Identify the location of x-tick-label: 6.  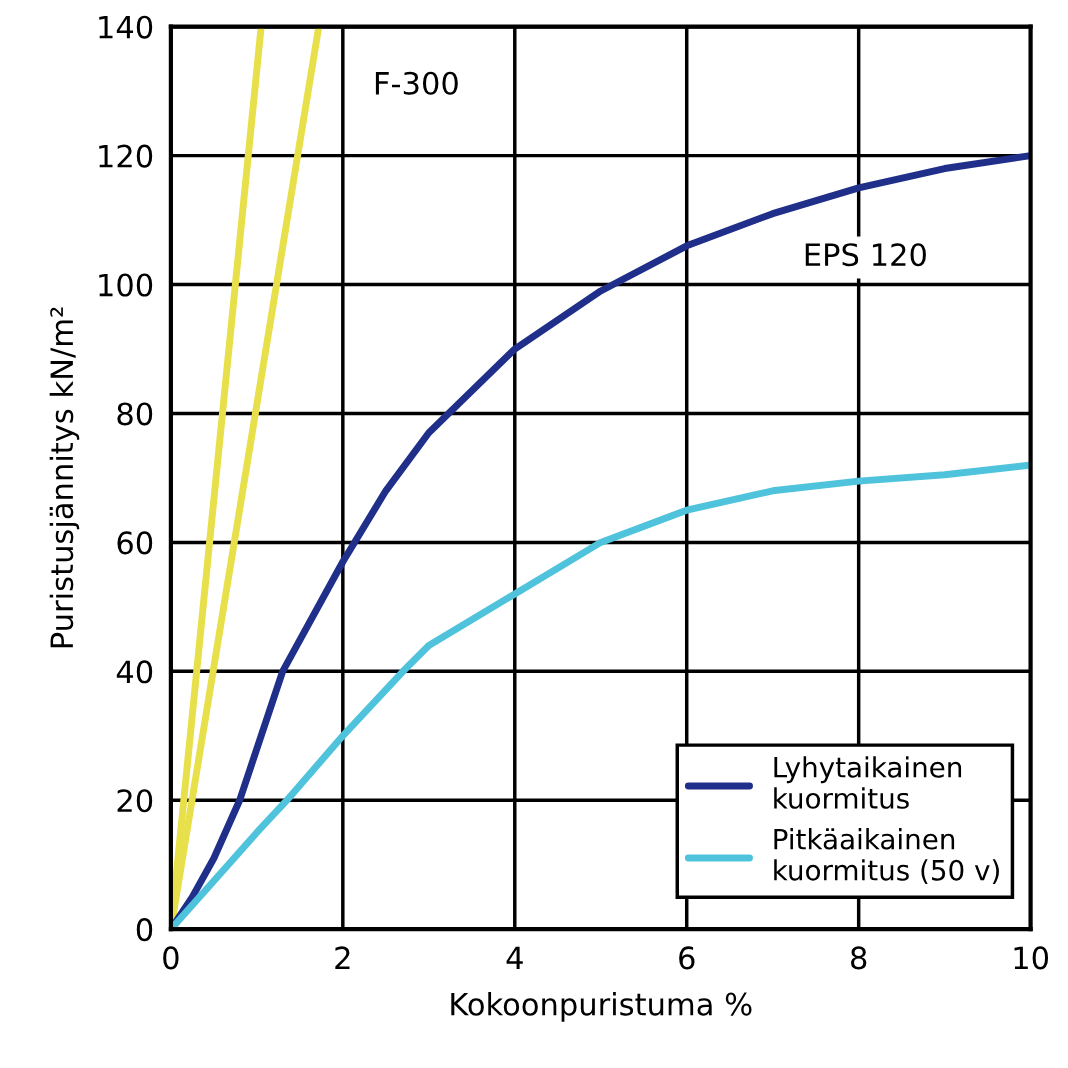
(687, 958).